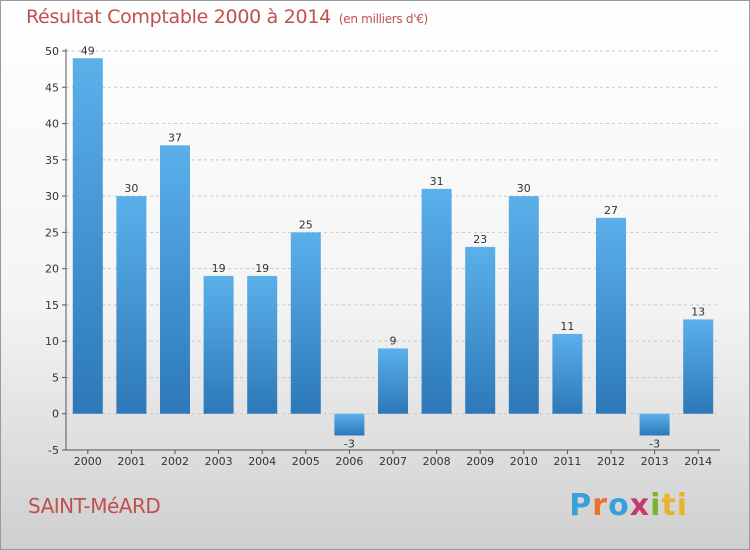  I want to click on y-tick-label: 5, so click(55, 377).